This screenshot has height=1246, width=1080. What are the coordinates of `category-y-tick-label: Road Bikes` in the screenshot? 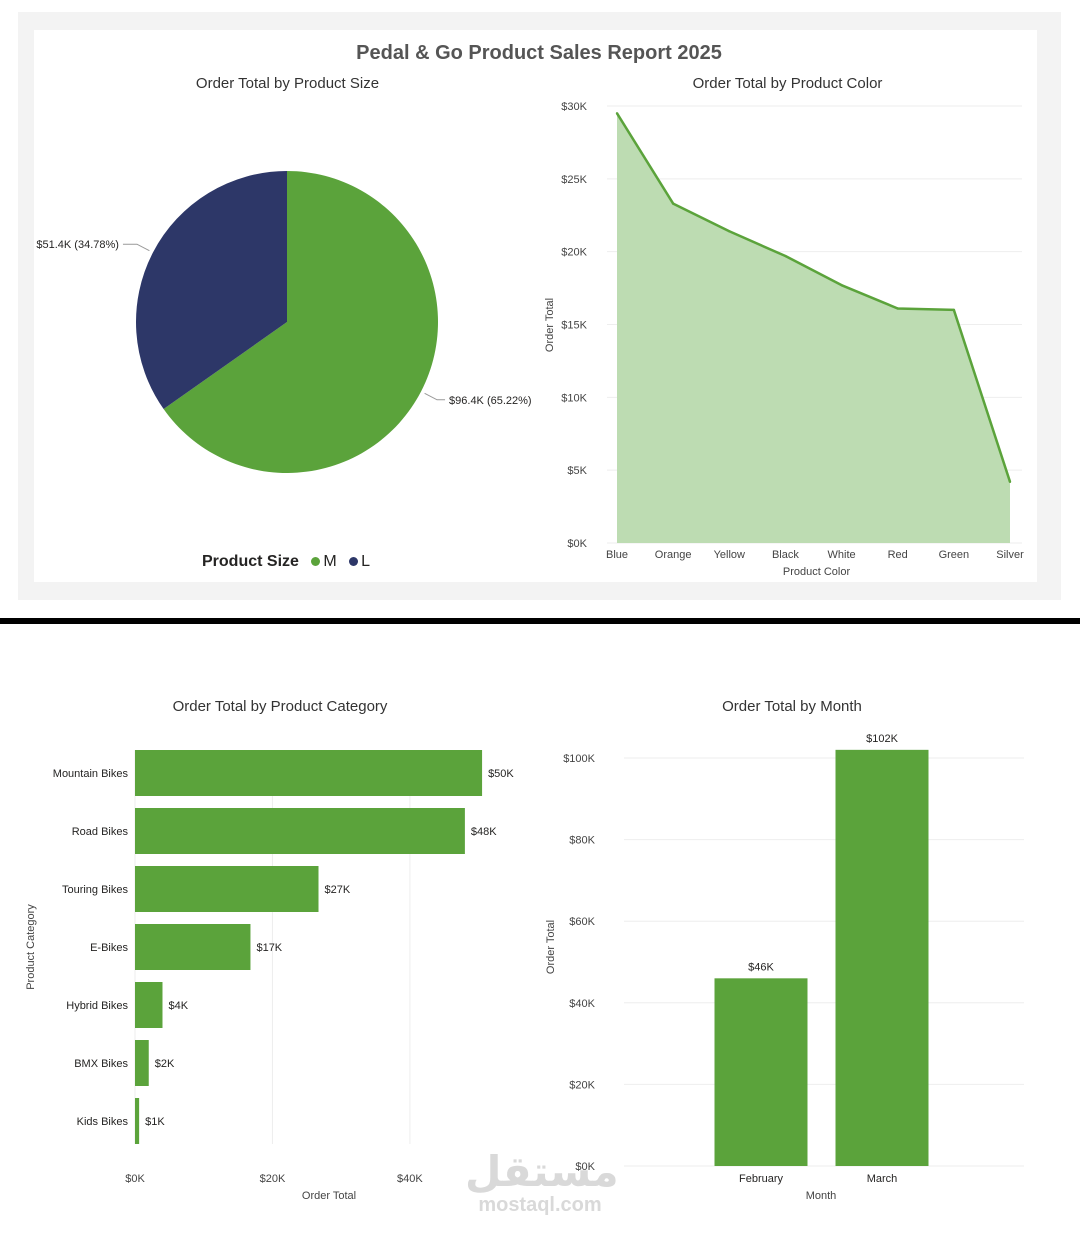 It's located at (100, 832).